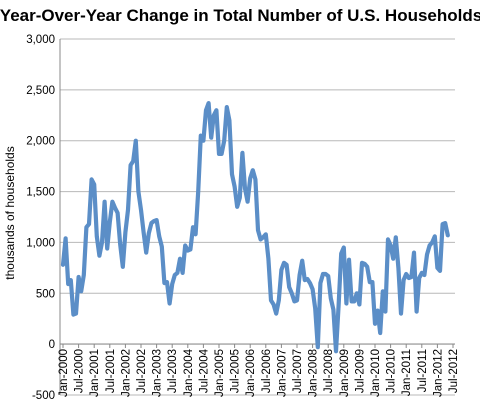 The image size is (480, 418). What do you see at coordinates (454, 371) in the screenshot?
I see `x-tick-label: Jul-2012` at bounding box center [454, 371].